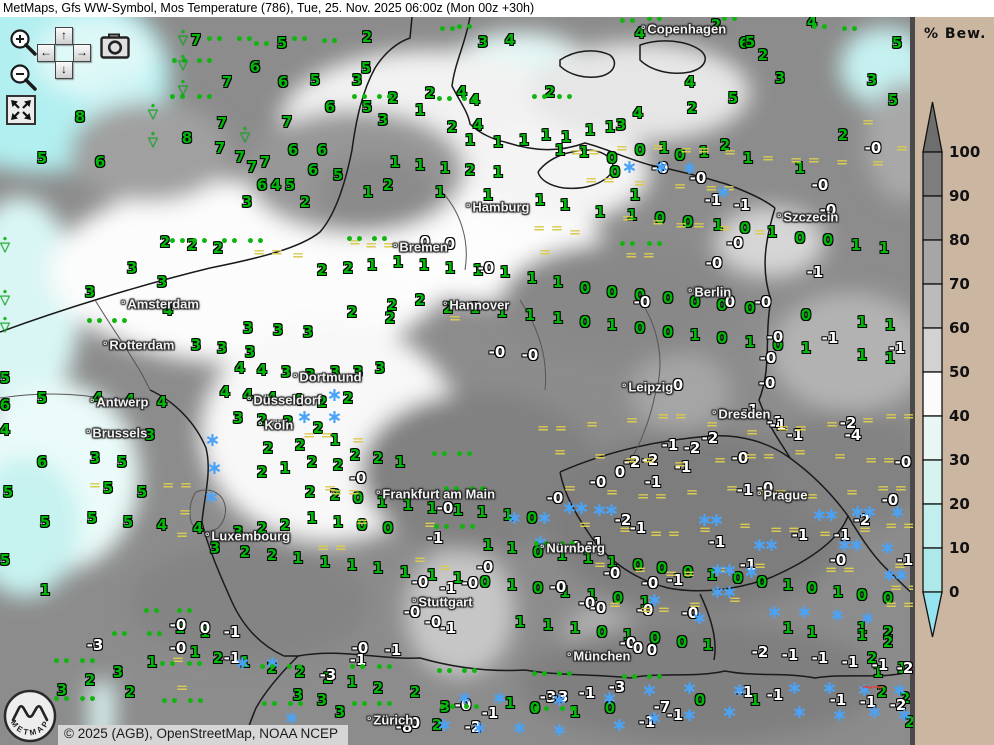  I want to click on cloud-cover-legend: % Bew. 100 90 80 70 60 50 40 30 20 10 0, so click(953, 381).